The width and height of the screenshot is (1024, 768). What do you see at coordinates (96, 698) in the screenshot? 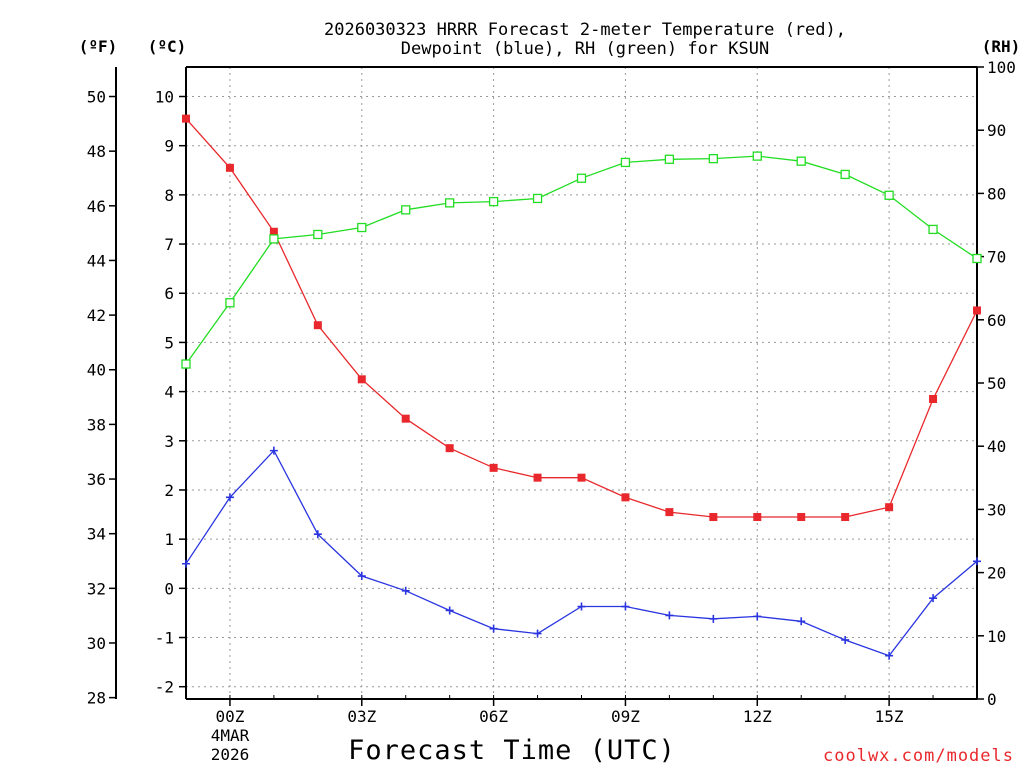
I see `fahrenheit-tick-label: 28` at bounding box center [96, 698].